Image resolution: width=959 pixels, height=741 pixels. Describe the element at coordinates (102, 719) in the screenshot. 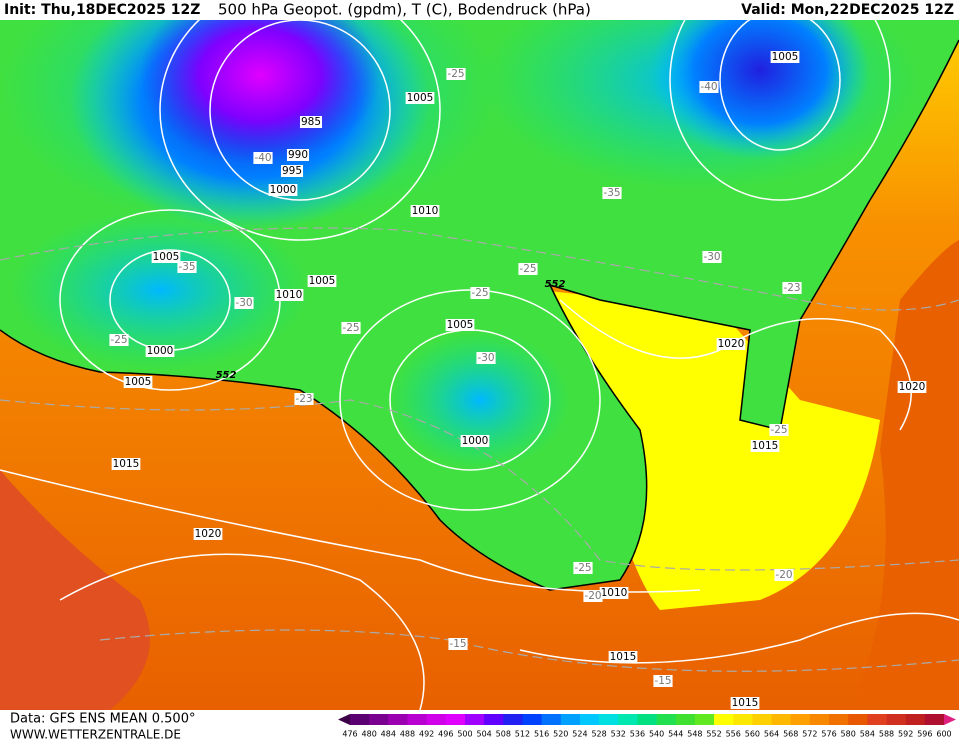

I see `data-source: Data: GFS ENS MEAN 0.500°` at that location.